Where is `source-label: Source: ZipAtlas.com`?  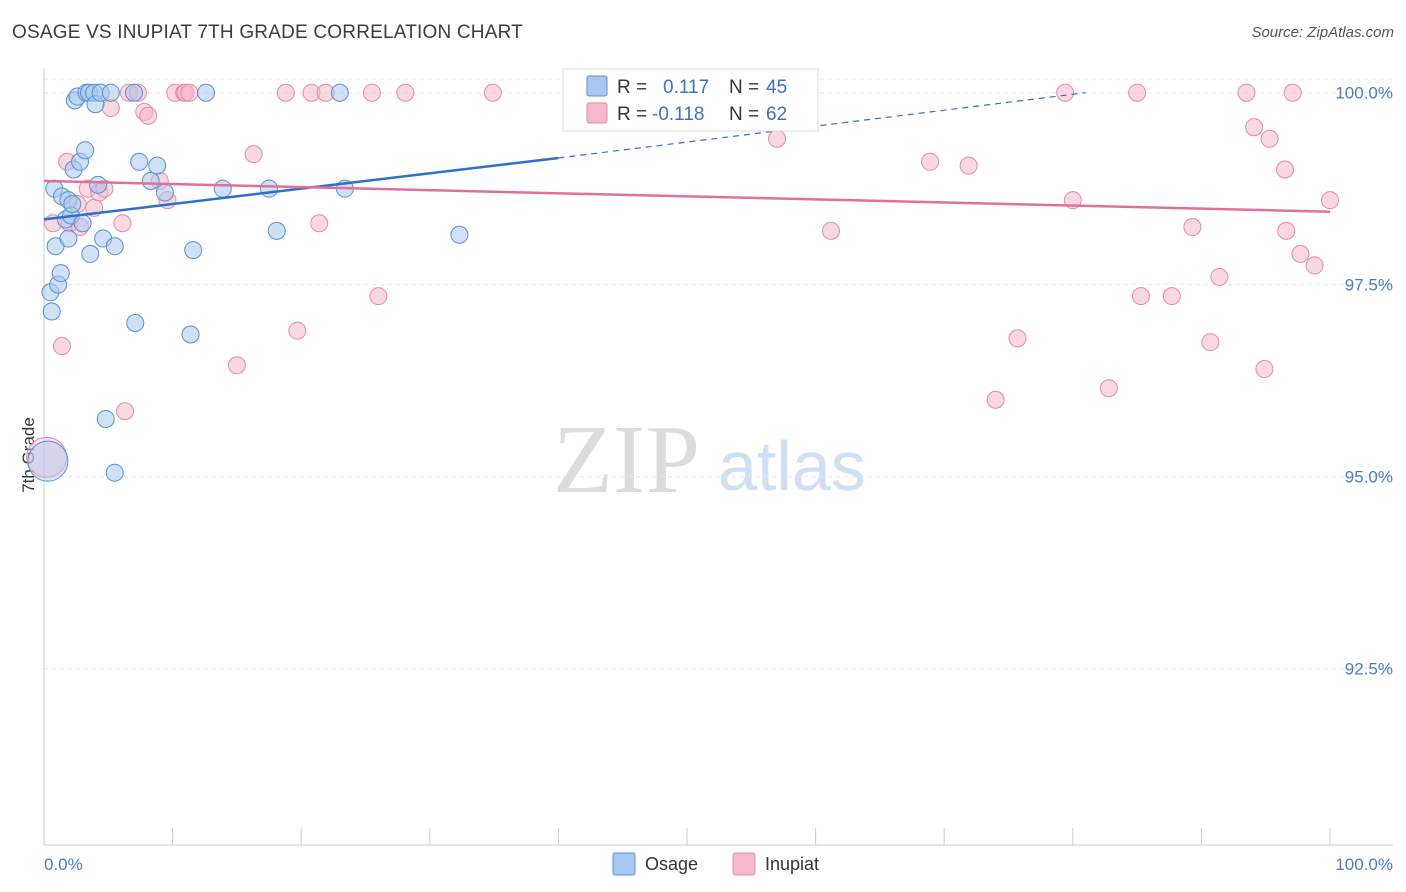 source-label: Source: ZipAtlas.com is located at coordinates (1322, 32).